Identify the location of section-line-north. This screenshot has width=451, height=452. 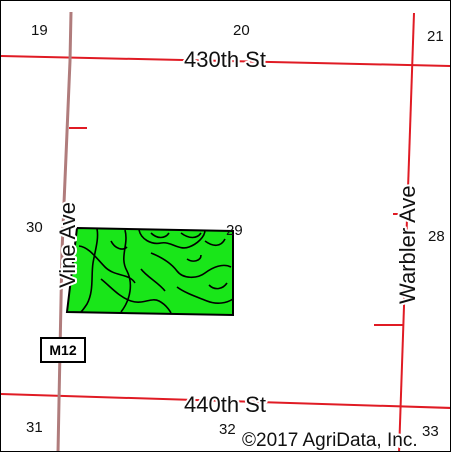
(225, 61).